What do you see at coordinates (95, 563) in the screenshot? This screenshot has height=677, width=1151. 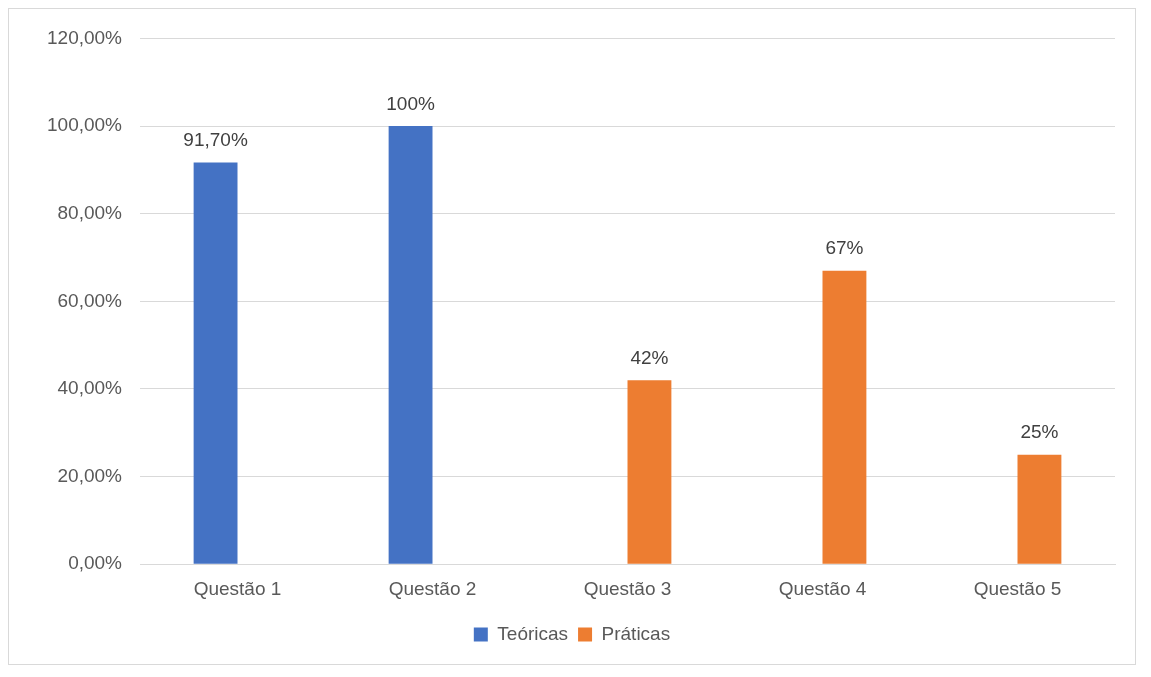 I see `y-tick-label: 0,00%` at bounding box center [95, 563].